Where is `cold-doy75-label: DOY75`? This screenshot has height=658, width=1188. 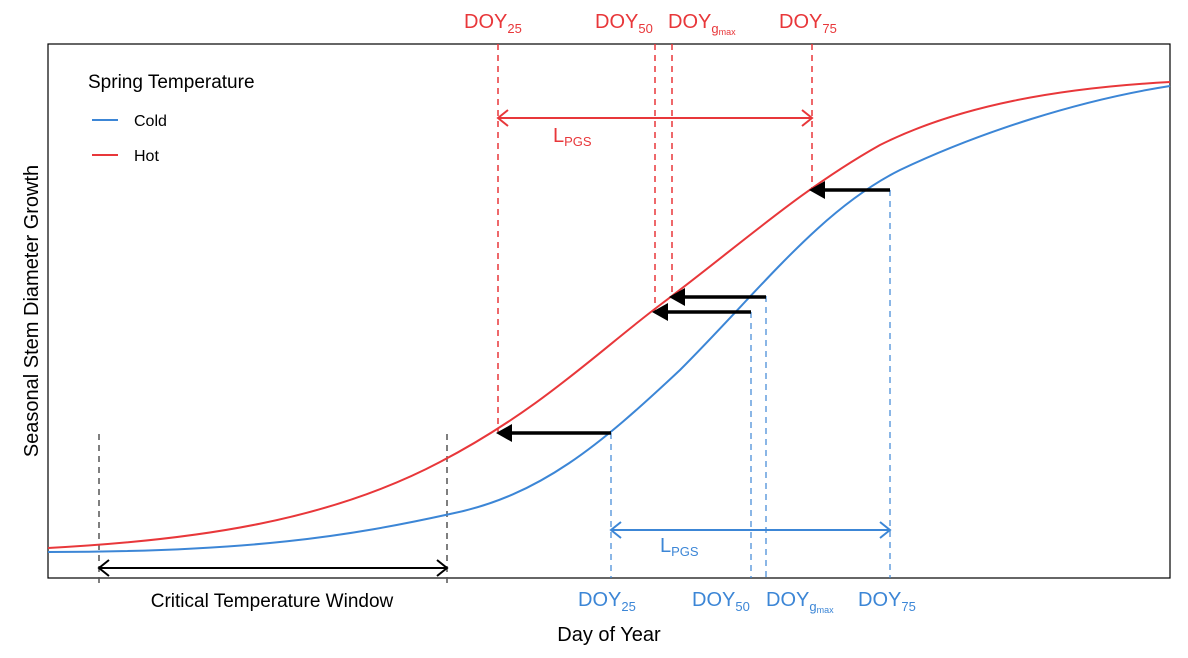
cold-doy75-label: DOY75 is located at coordinates (887, 601).